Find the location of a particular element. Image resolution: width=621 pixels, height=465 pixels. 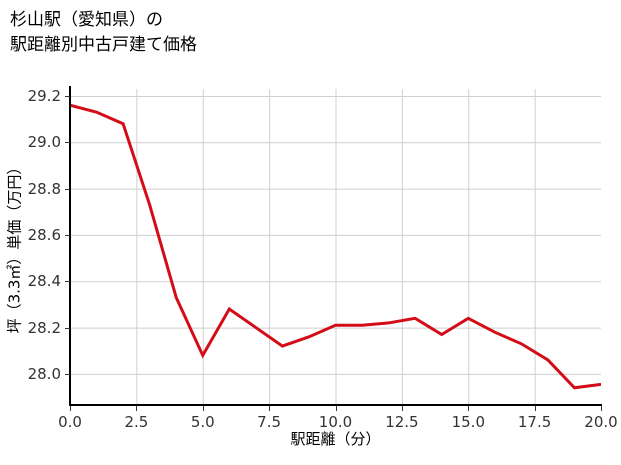

x-tick-label: 17.5 is located at coordinates (534, 422).